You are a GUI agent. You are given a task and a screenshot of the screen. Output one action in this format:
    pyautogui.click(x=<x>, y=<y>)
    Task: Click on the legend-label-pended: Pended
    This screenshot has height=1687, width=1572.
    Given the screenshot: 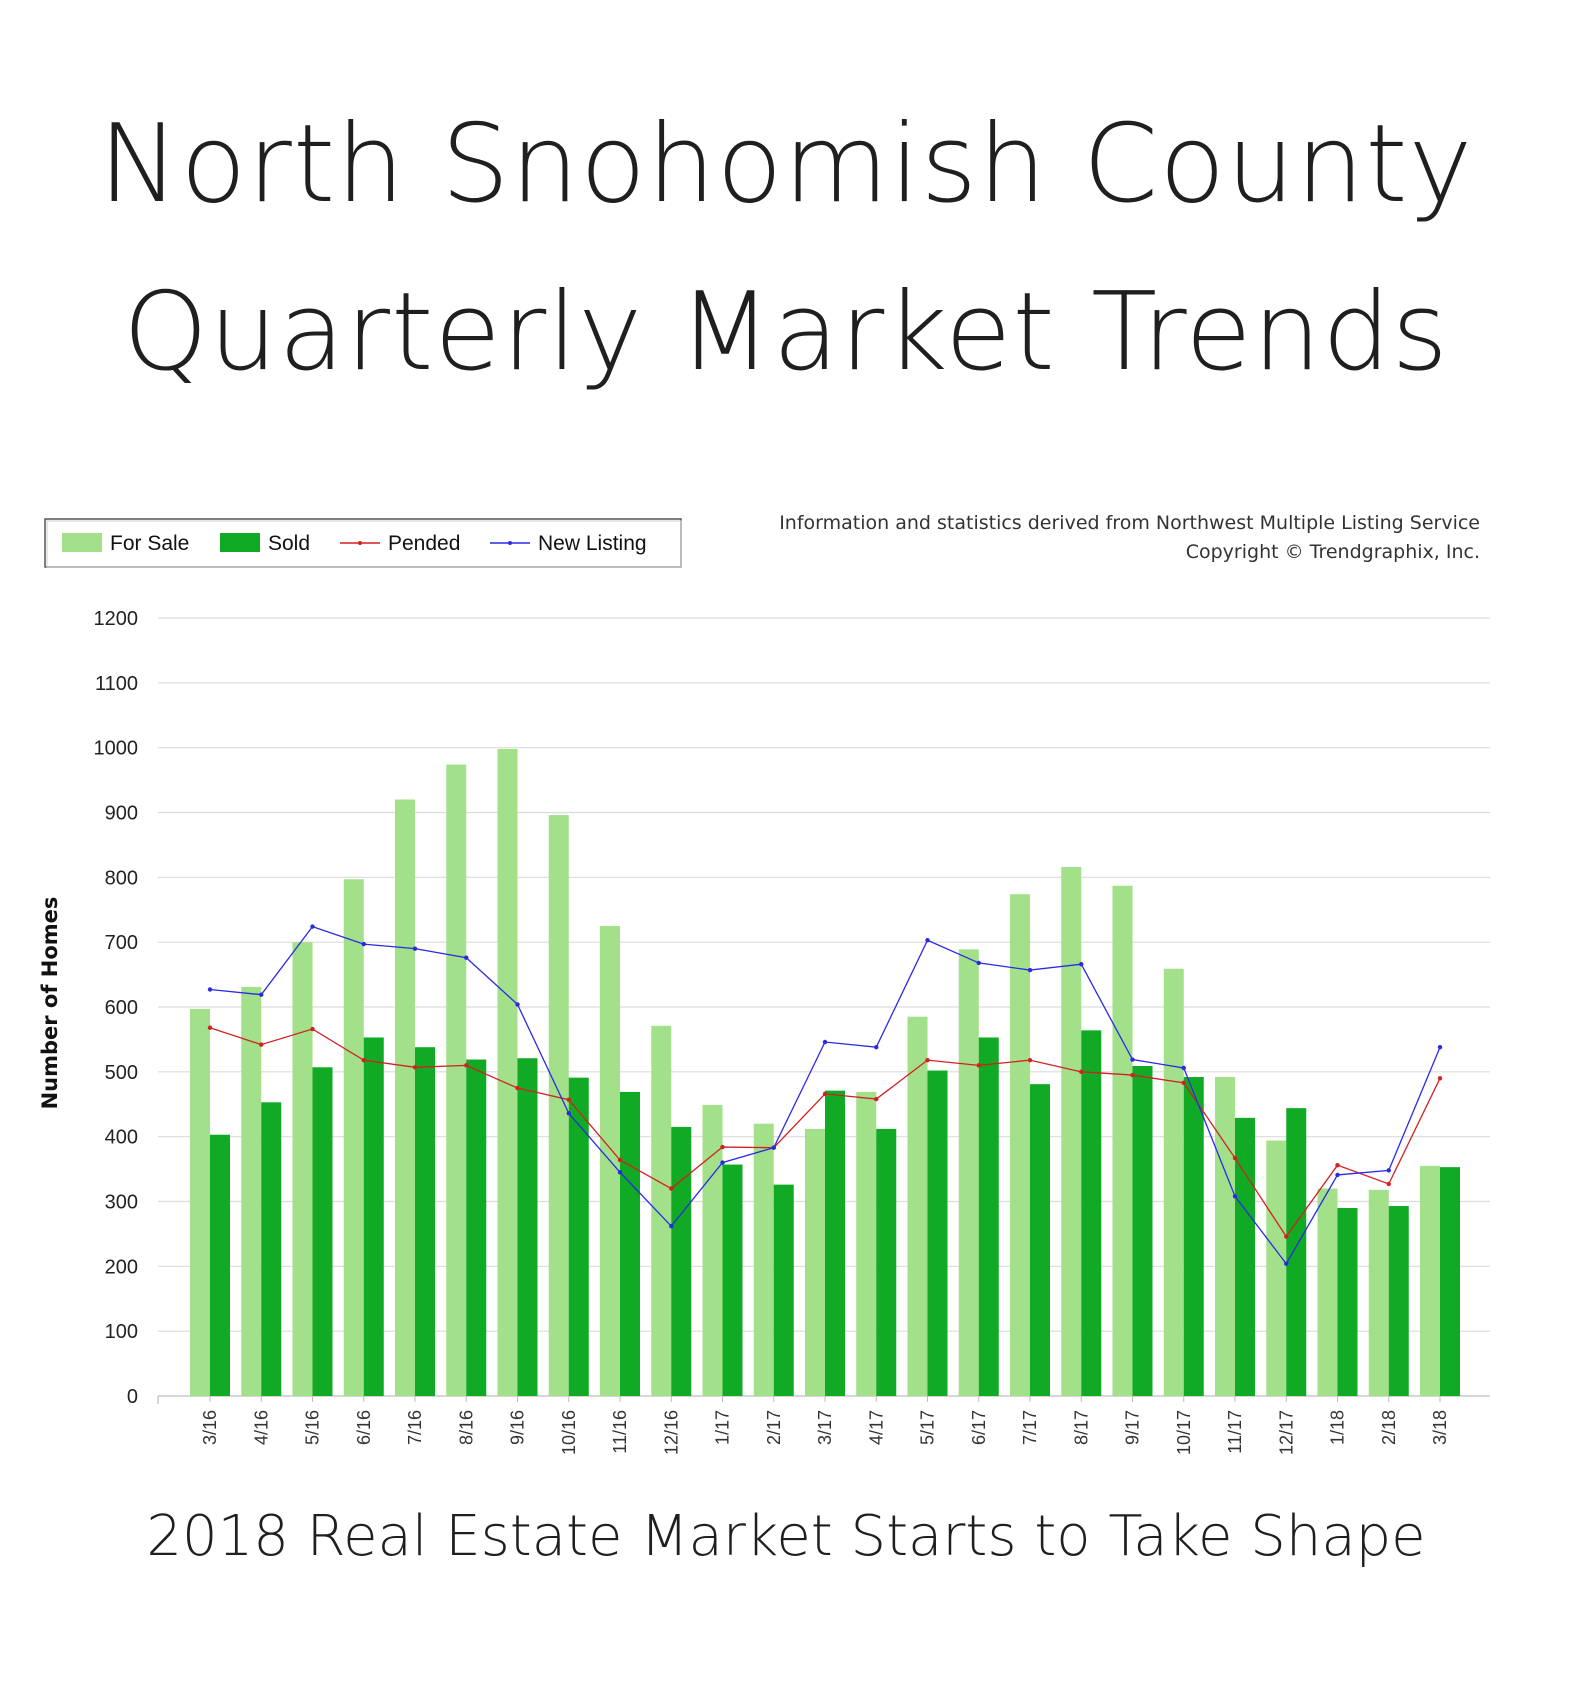 What is the action you would take?
    pyautogui.click(x=424, y=543)
    